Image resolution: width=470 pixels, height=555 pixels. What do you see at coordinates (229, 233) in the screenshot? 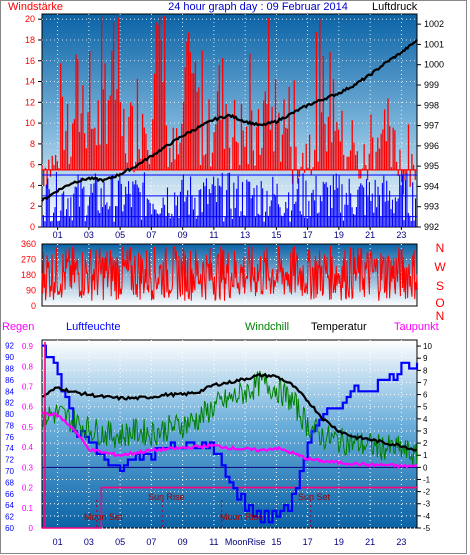
I see `time-axis-ticks-top: 01 03 05 07 09 11 13 15 17 19 21 23` at bounding box center [229, 233].